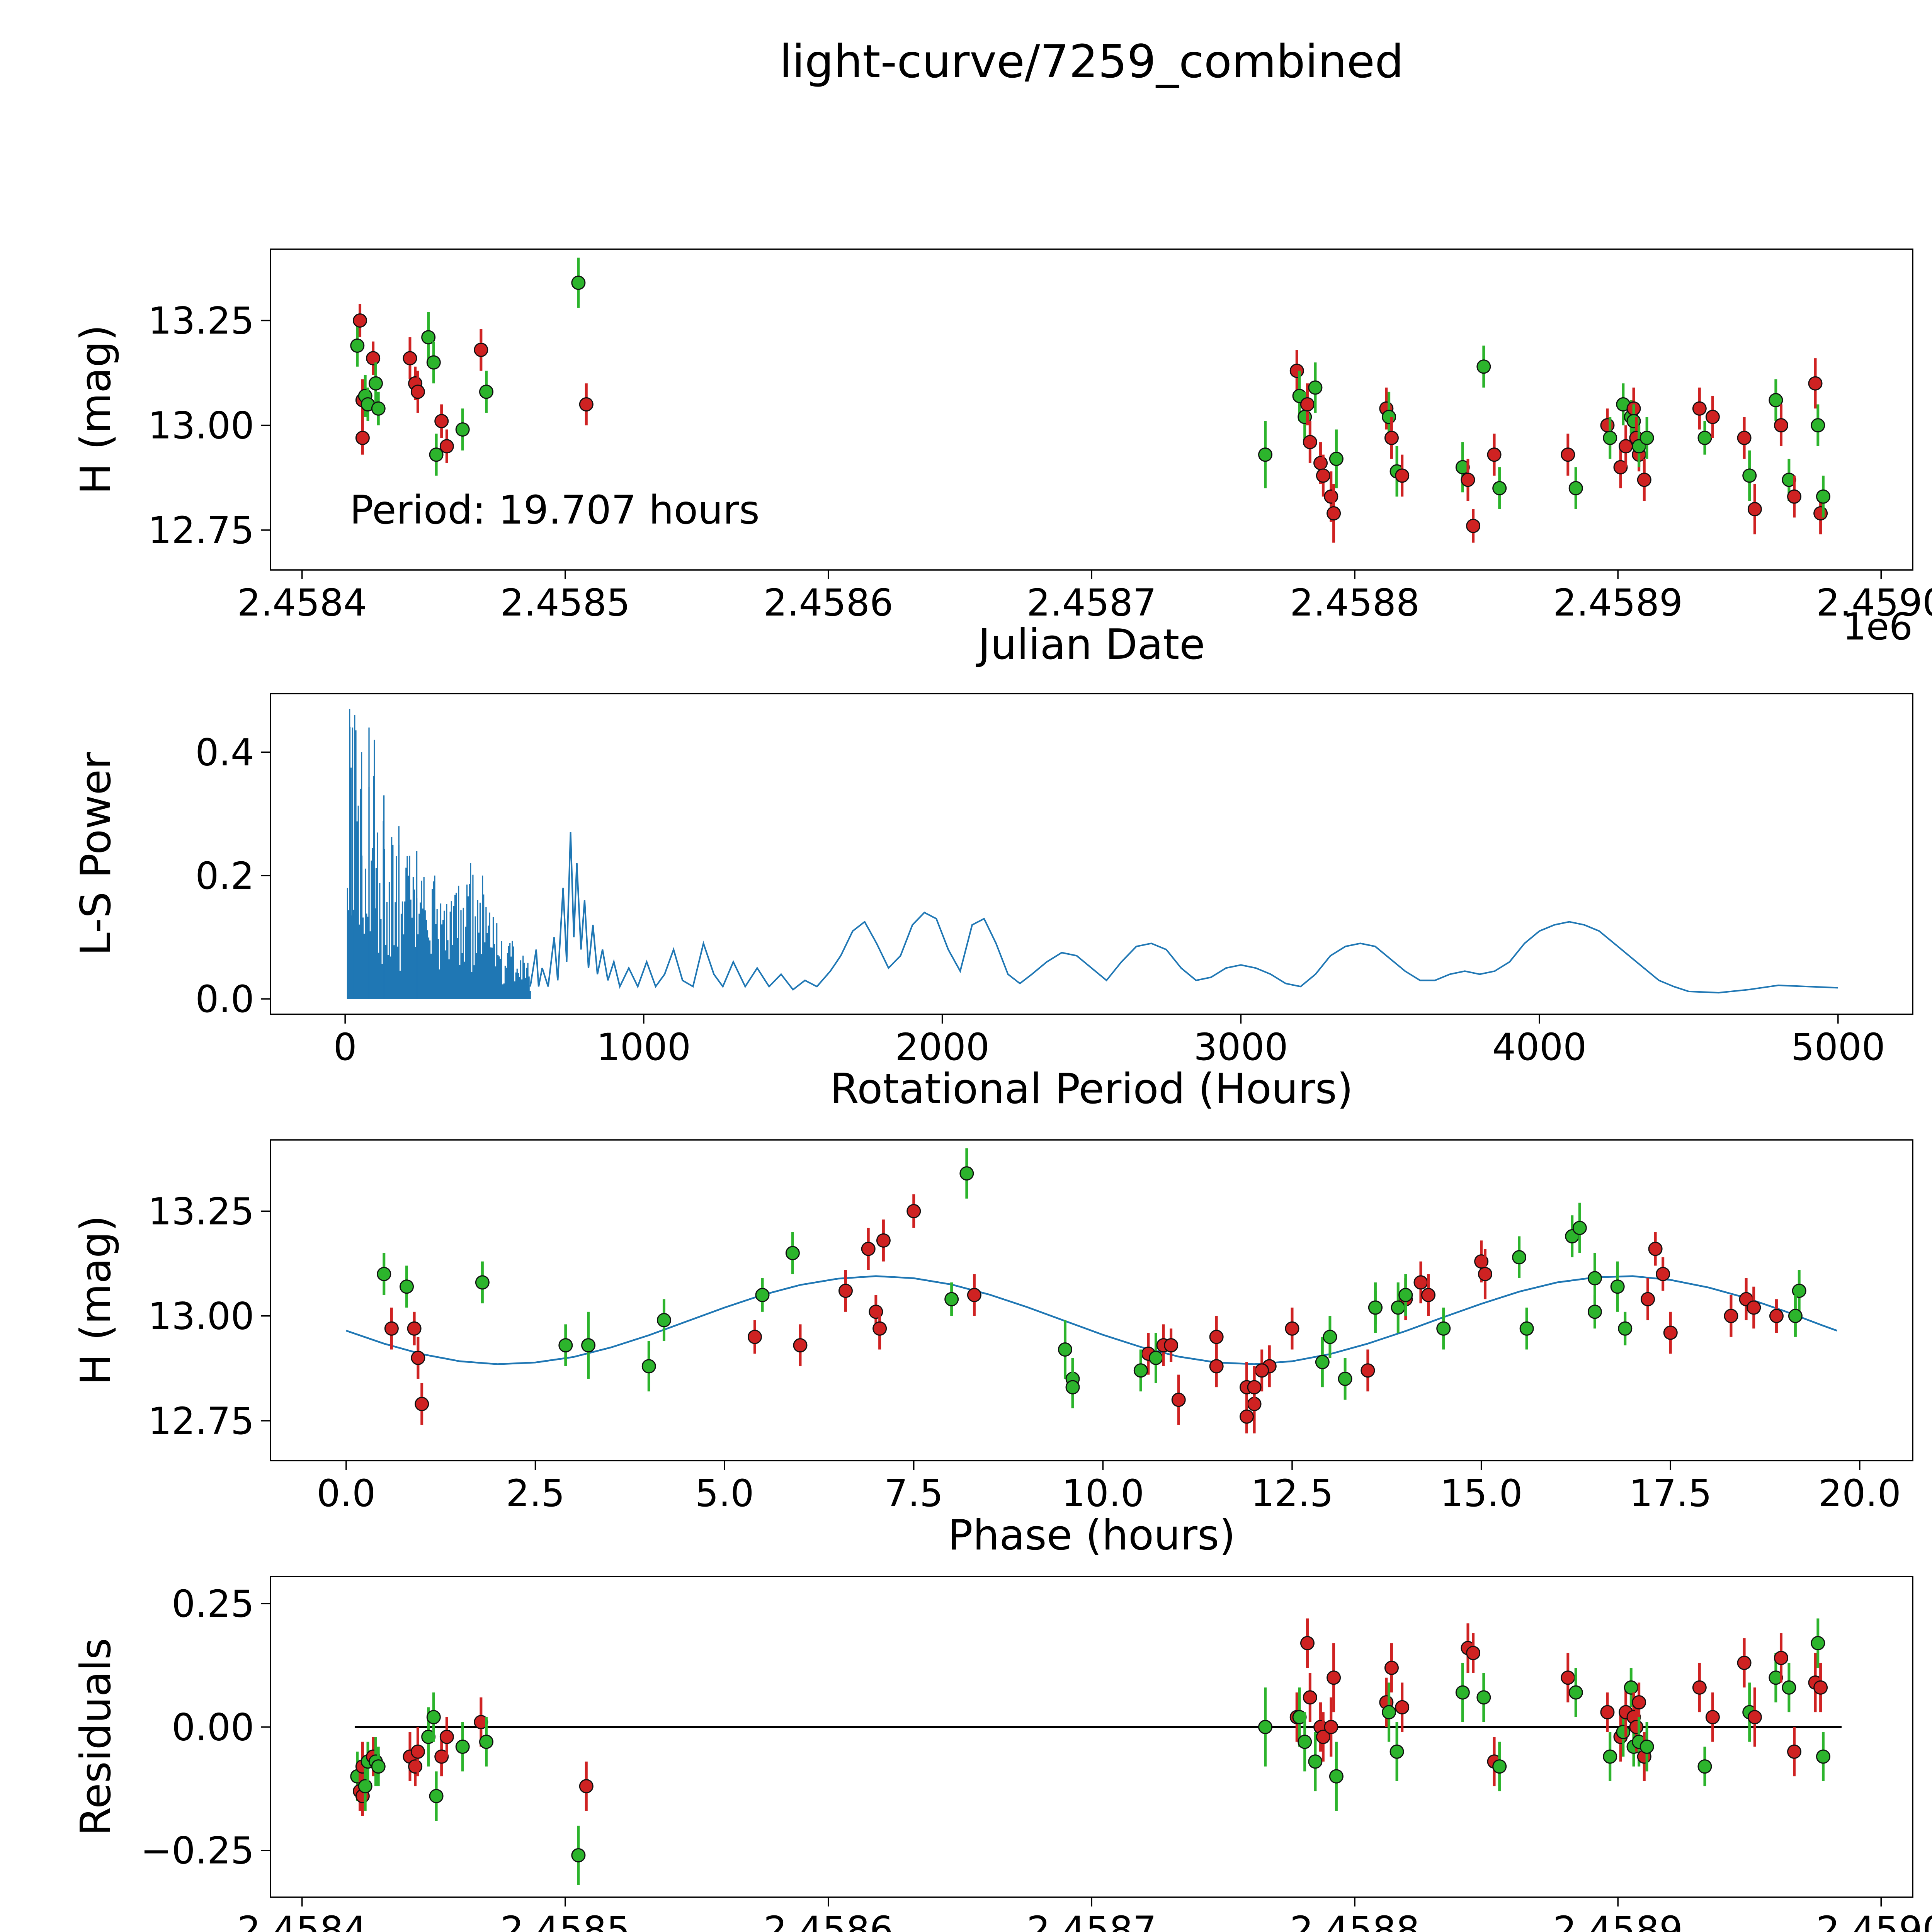 Image resolution: width=1932 pixels, height=1932 pixels. Describe the element at coordinates (1092, 62) in the screenshot. I see `figure-title: light-curve/7259_combined` at that location.